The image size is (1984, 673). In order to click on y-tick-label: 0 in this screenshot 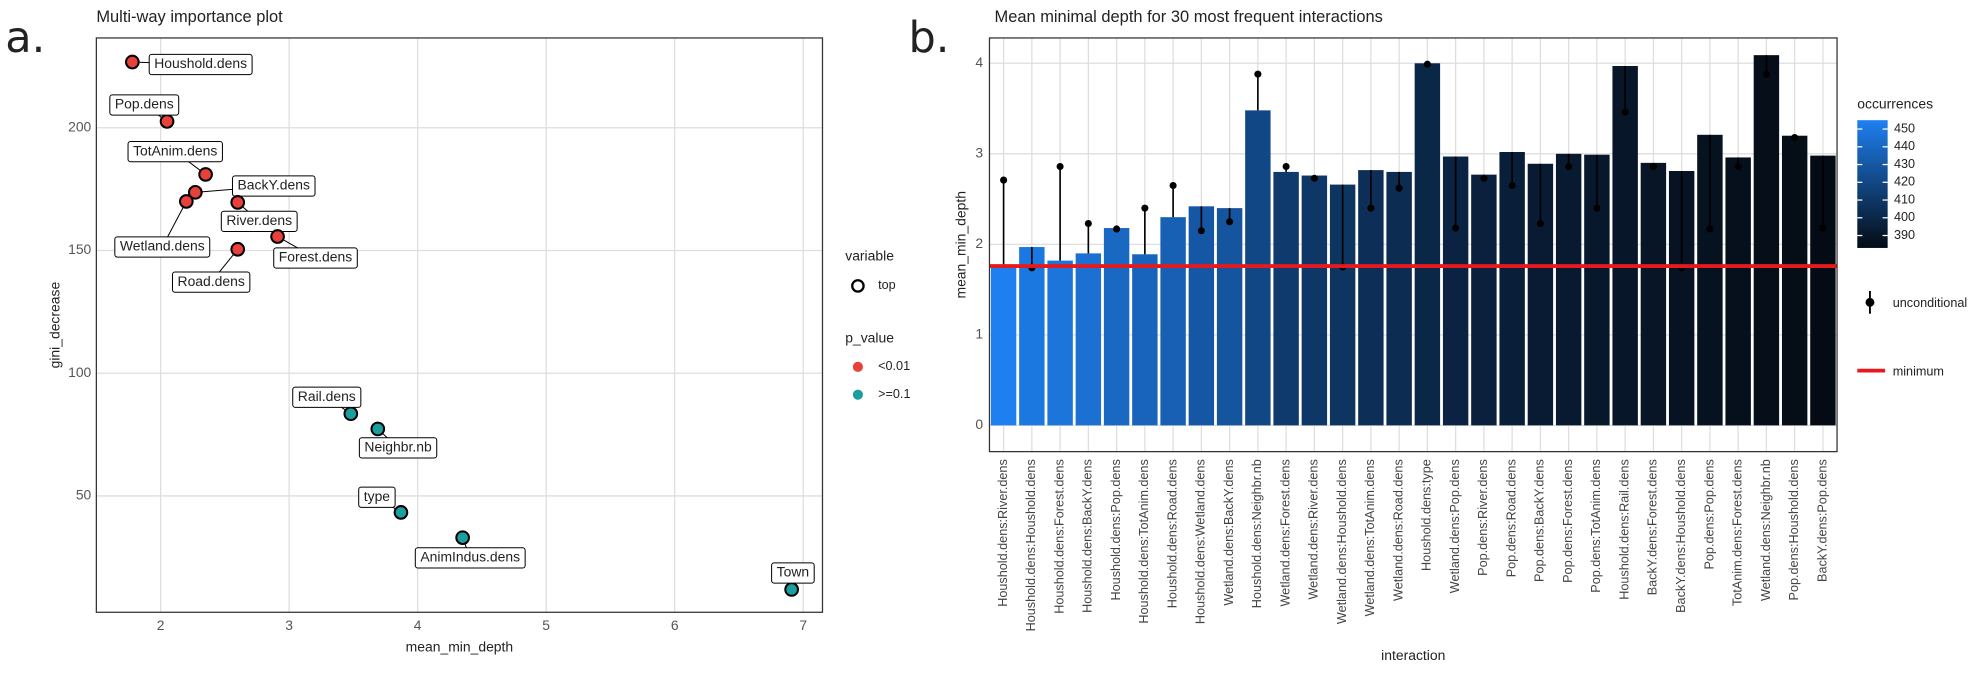, I will do `click(979, 424)`.